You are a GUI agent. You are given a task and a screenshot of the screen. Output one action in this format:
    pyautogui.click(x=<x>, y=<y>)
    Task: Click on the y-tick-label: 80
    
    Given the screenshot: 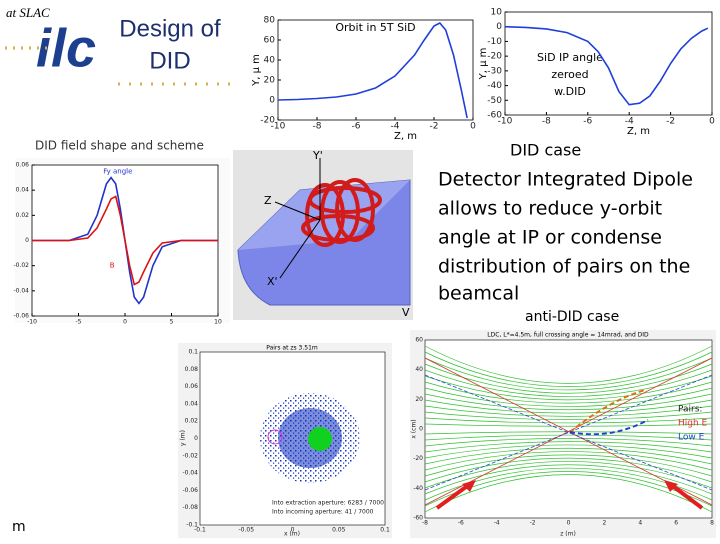 What is the action you would take?
    pyautogui.click(x=270, y=21)
    